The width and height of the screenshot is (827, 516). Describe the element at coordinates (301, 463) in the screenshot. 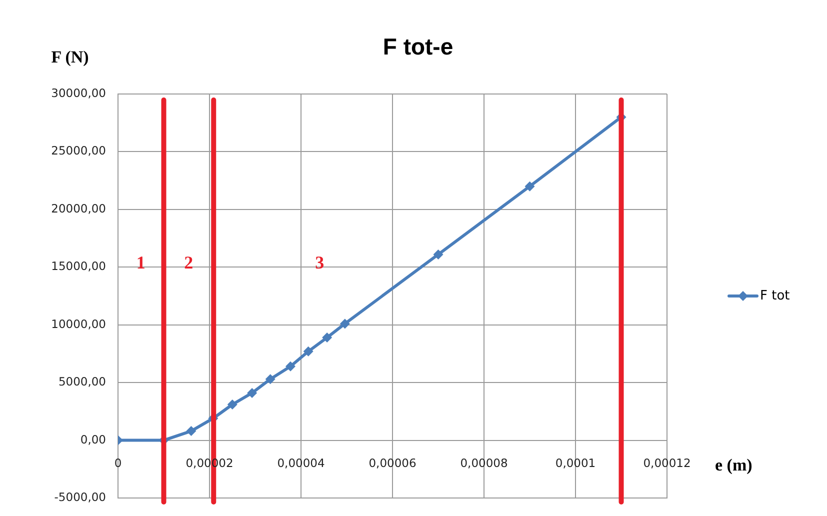

I see `x-tick-label: 0,00004` at that location.